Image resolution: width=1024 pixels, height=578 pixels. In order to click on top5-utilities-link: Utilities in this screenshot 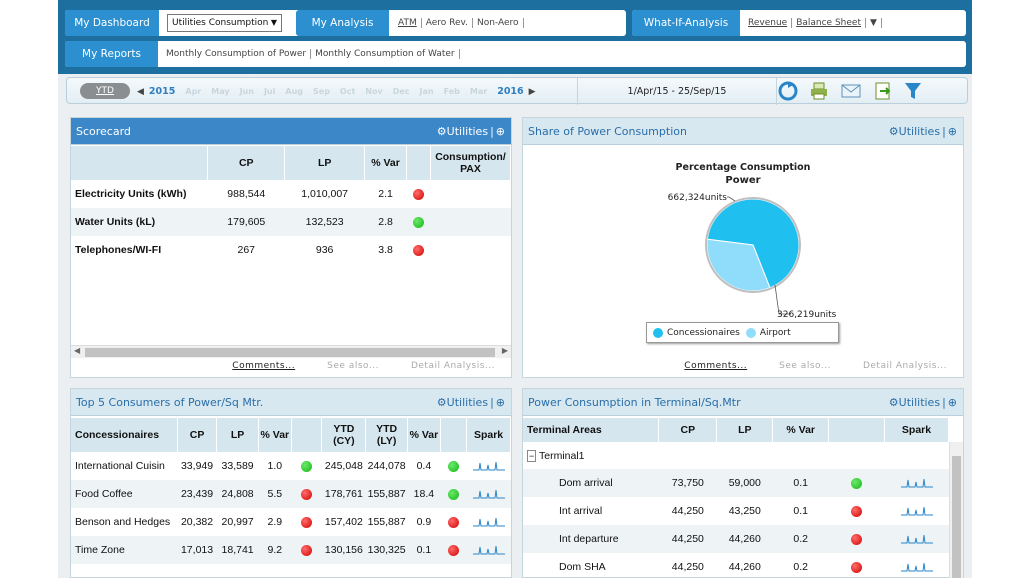, I will do `click(467, 402)`.